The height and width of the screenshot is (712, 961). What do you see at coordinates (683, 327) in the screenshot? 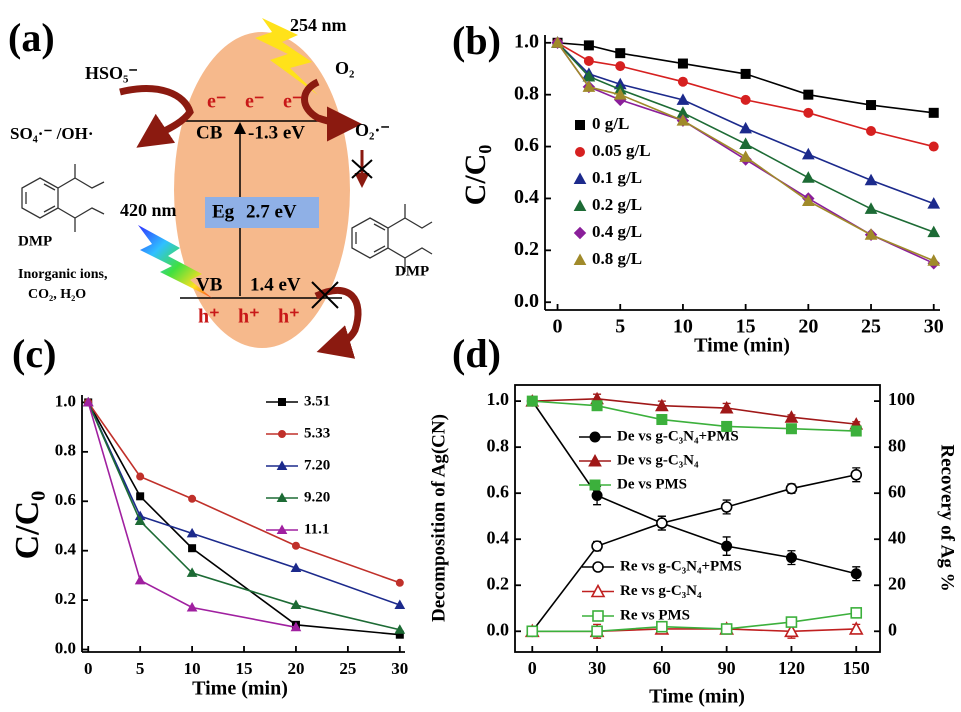
I see `x-tick-label: 10` at bounding box center [683, 327].